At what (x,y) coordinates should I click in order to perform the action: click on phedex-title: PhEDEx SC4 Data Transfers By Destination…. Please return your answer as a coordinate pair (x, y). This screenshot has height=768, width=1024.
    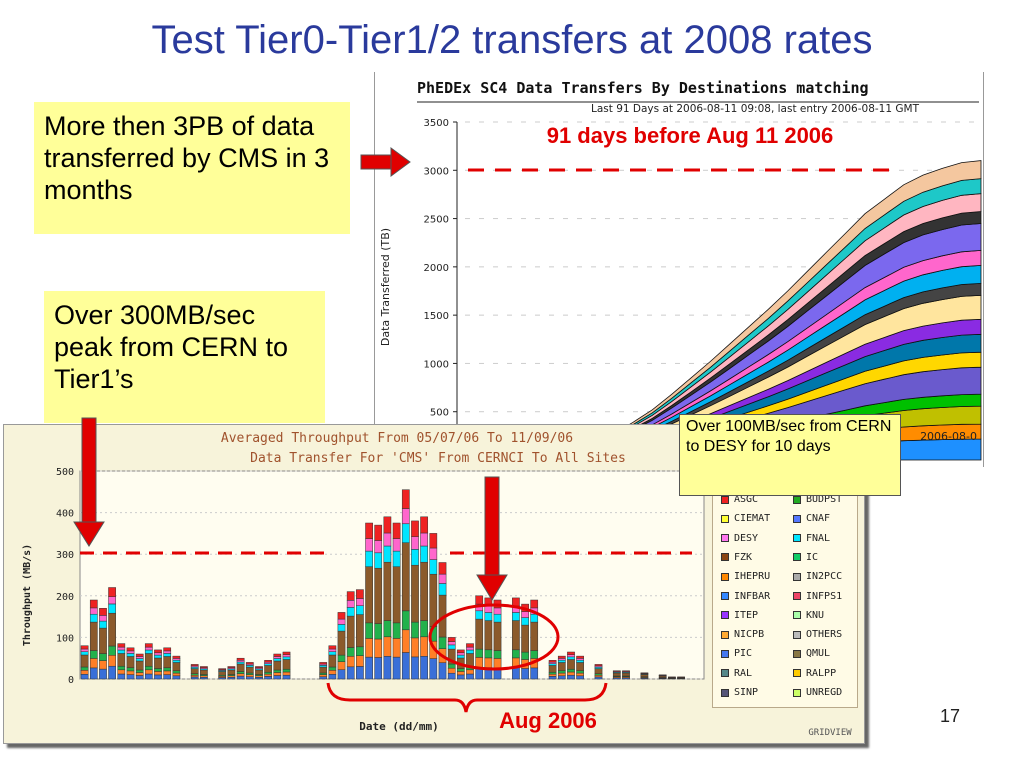
    Looking at the image, I should click on (643, 88).